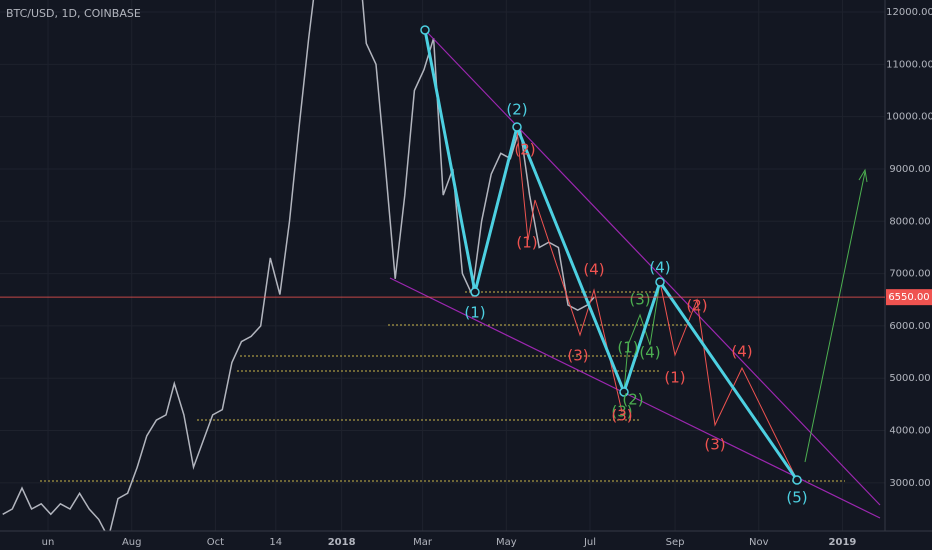 The height and width of the screenshot is (550, 932). What do you see at coordinates (909, 64) in the screenshot?
I see `y-tick-label: 11000.00` at bounding box center [909, 64].